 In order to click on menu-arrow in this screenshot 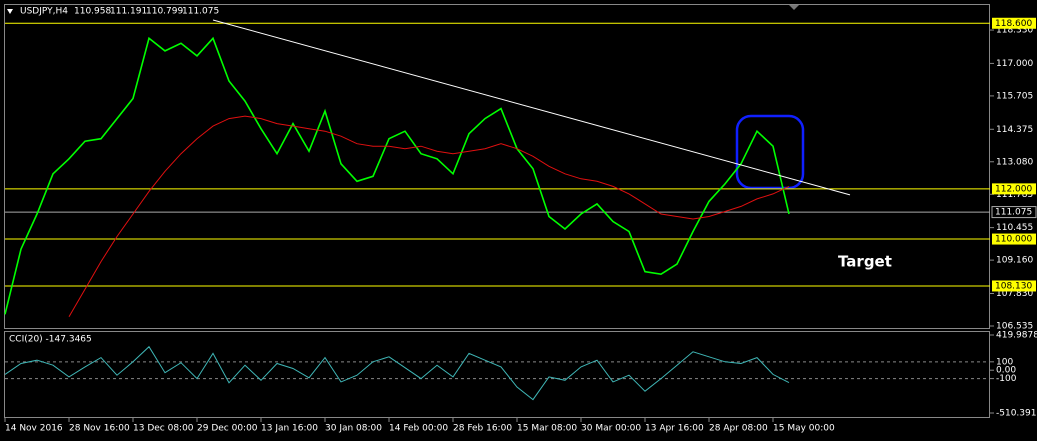, I will do `click(10, 11)`.